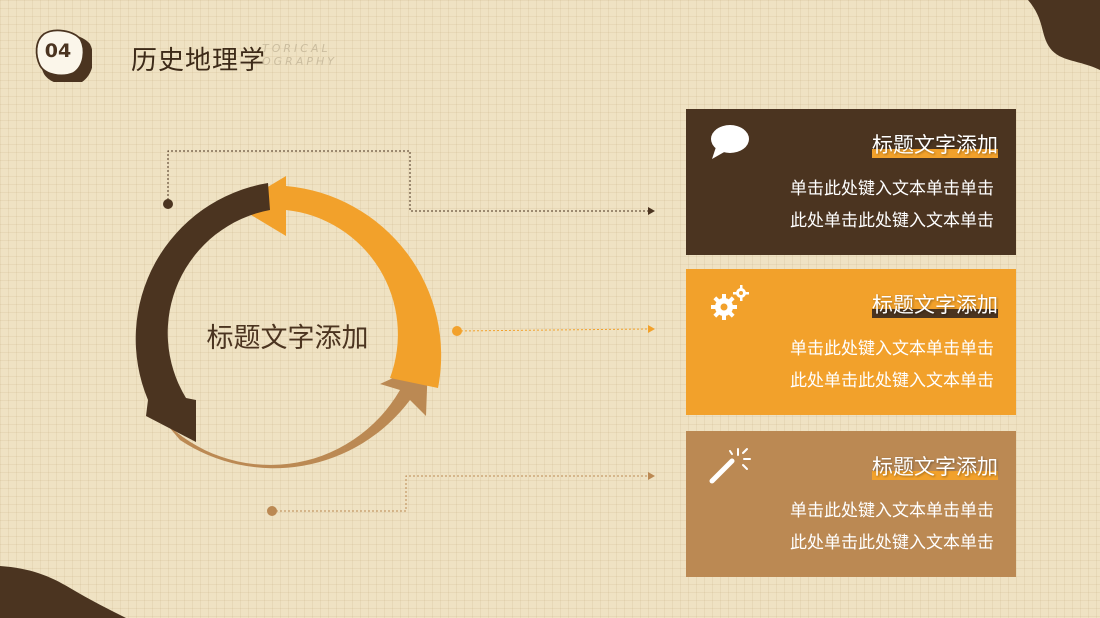 The image size is (1100, 618). Describe the element at coordinates (199, 61) in the screenshot. I see `page-title: 历史地理学` at that location.